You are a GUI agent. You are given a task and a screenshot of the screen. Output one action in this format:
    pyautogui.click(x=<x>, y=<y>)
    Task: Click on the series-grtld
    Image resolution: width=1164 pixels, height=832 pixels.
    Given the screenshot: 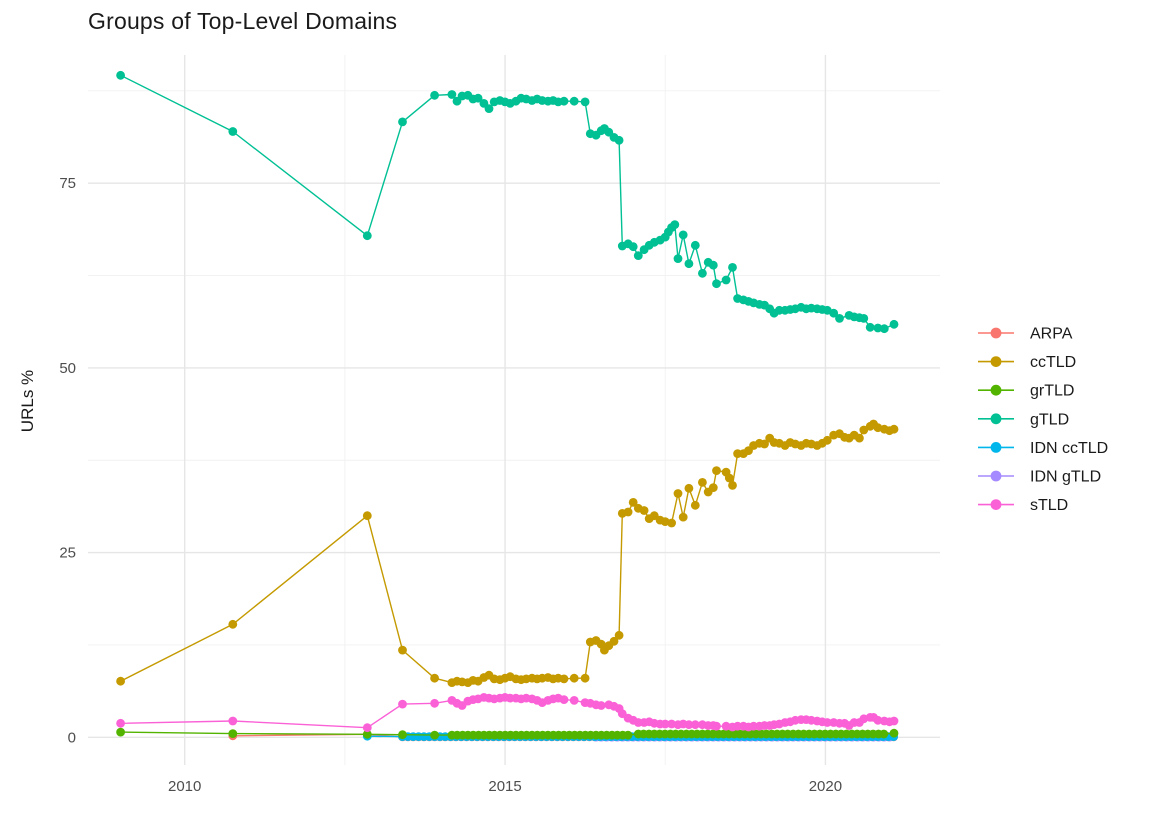 What is the action you would take?
    pyautogui.click(x=507, y=734)
    